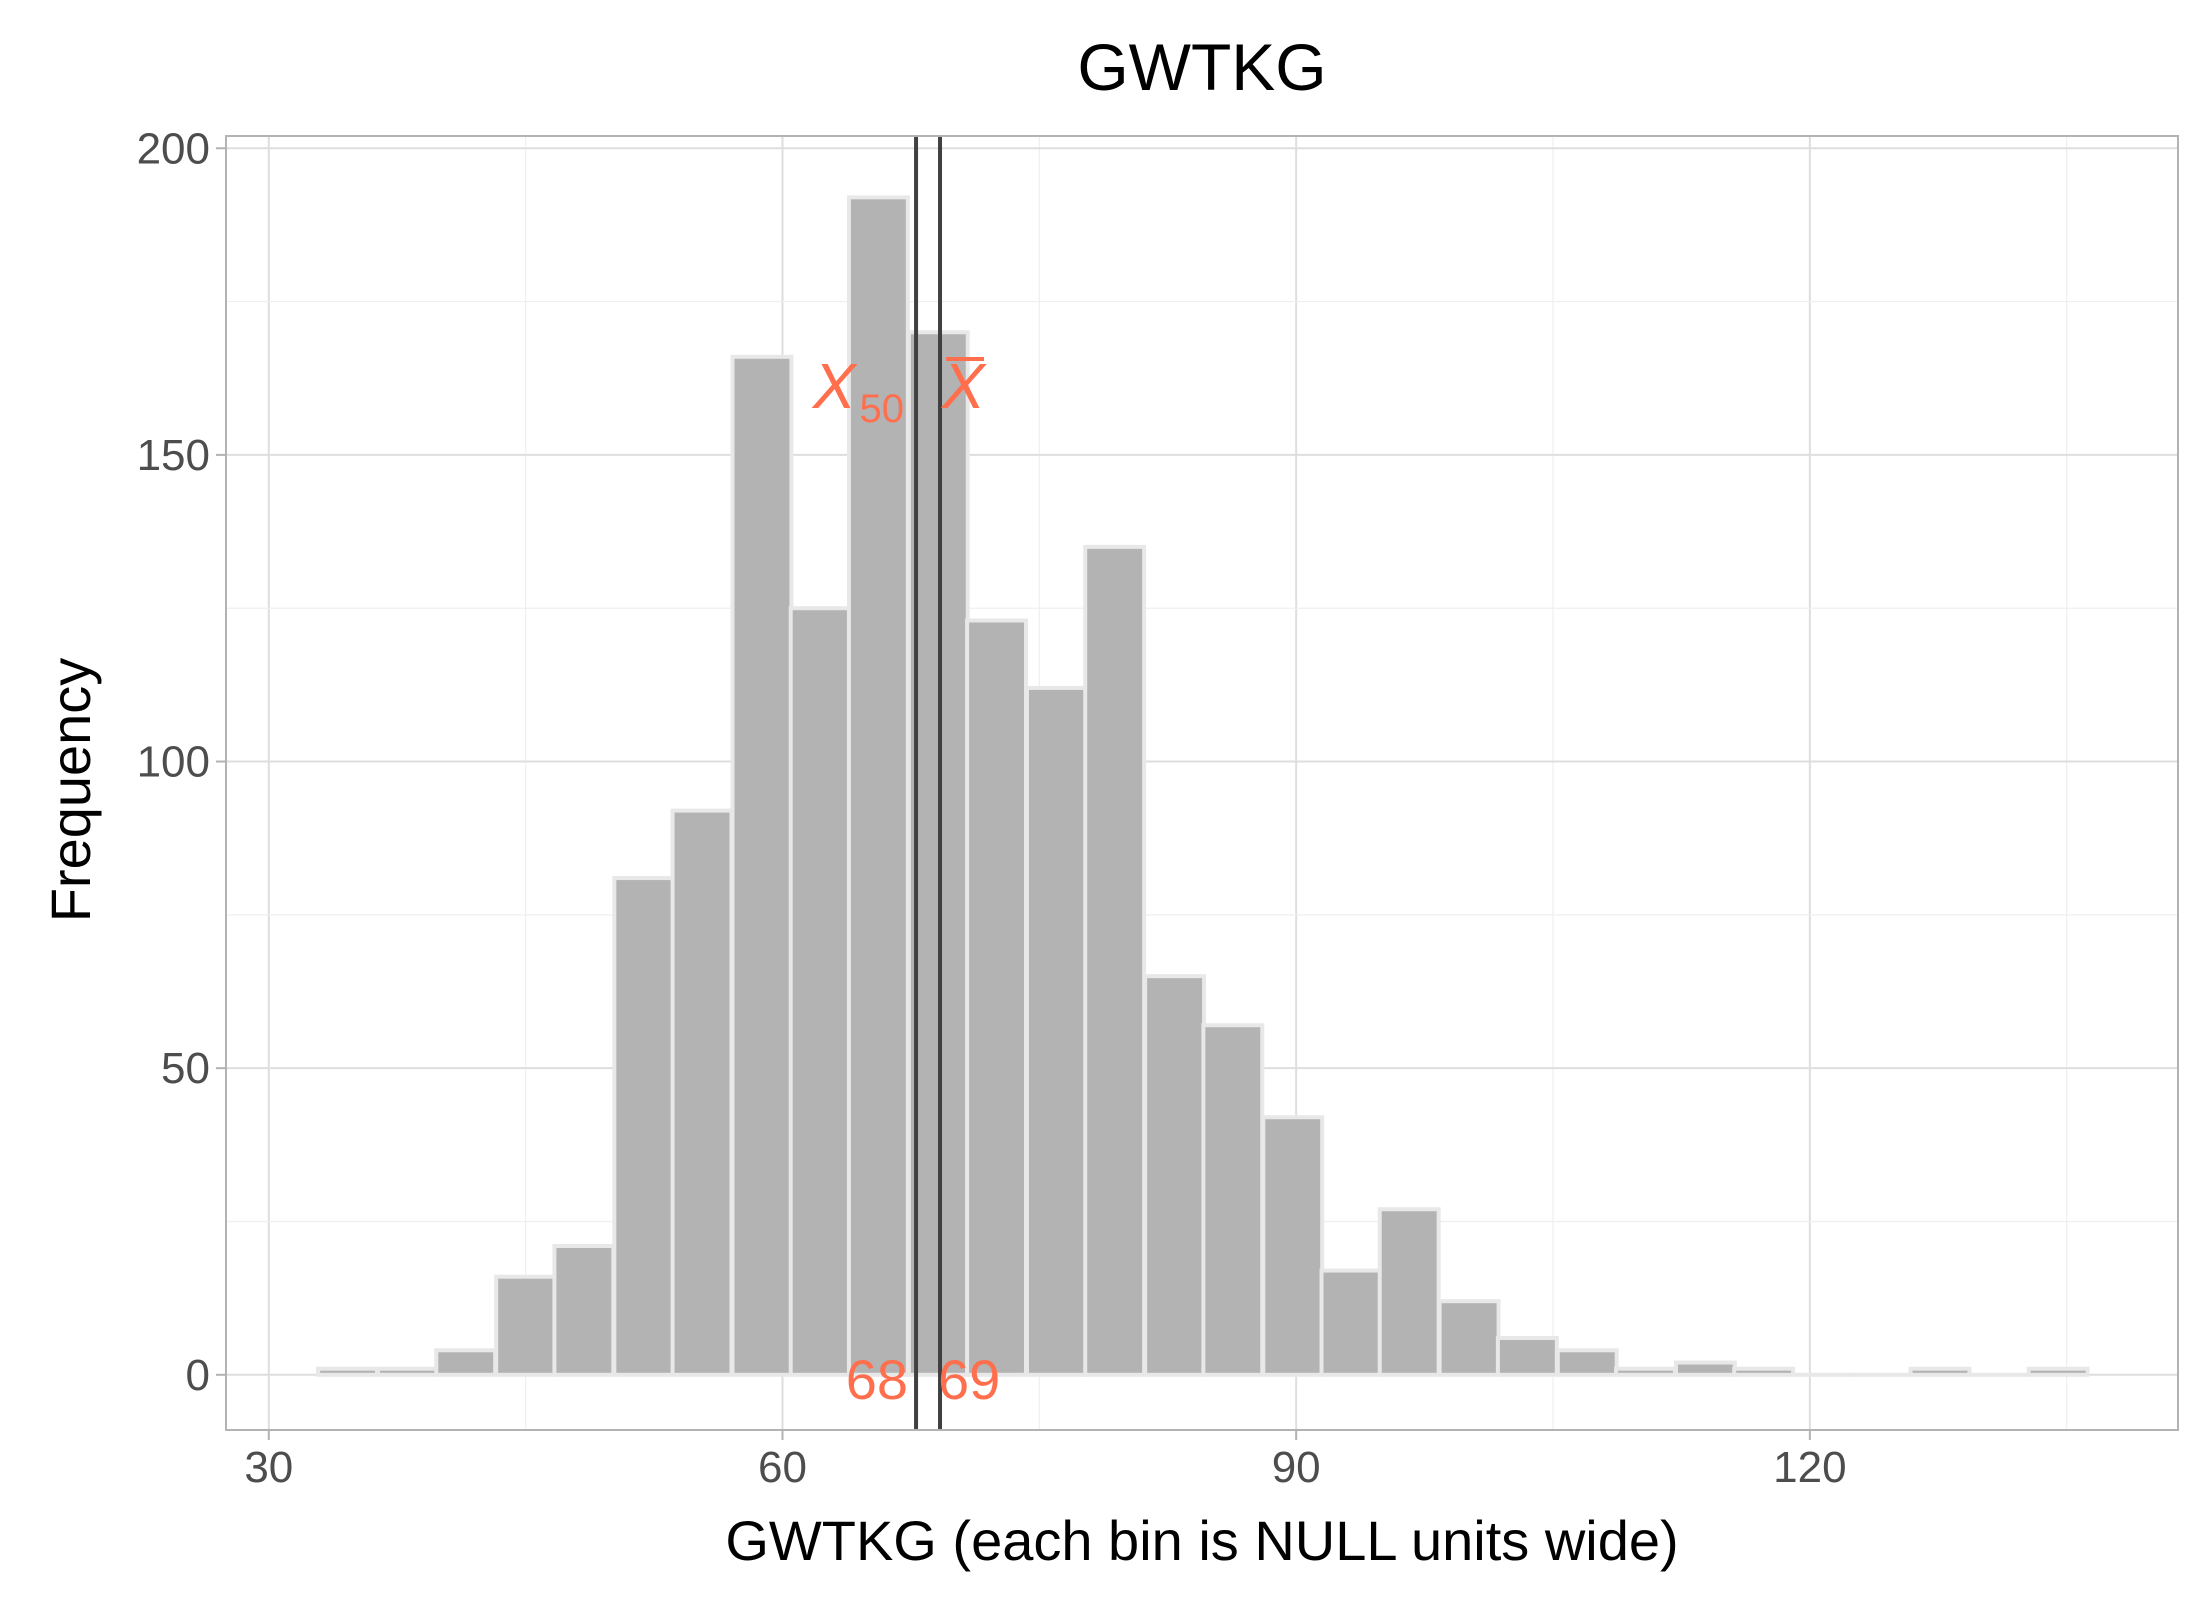  Describe the element at coordinates (1809, 1467) in the screenshot. I see `x-tick-label: 120` at that location.